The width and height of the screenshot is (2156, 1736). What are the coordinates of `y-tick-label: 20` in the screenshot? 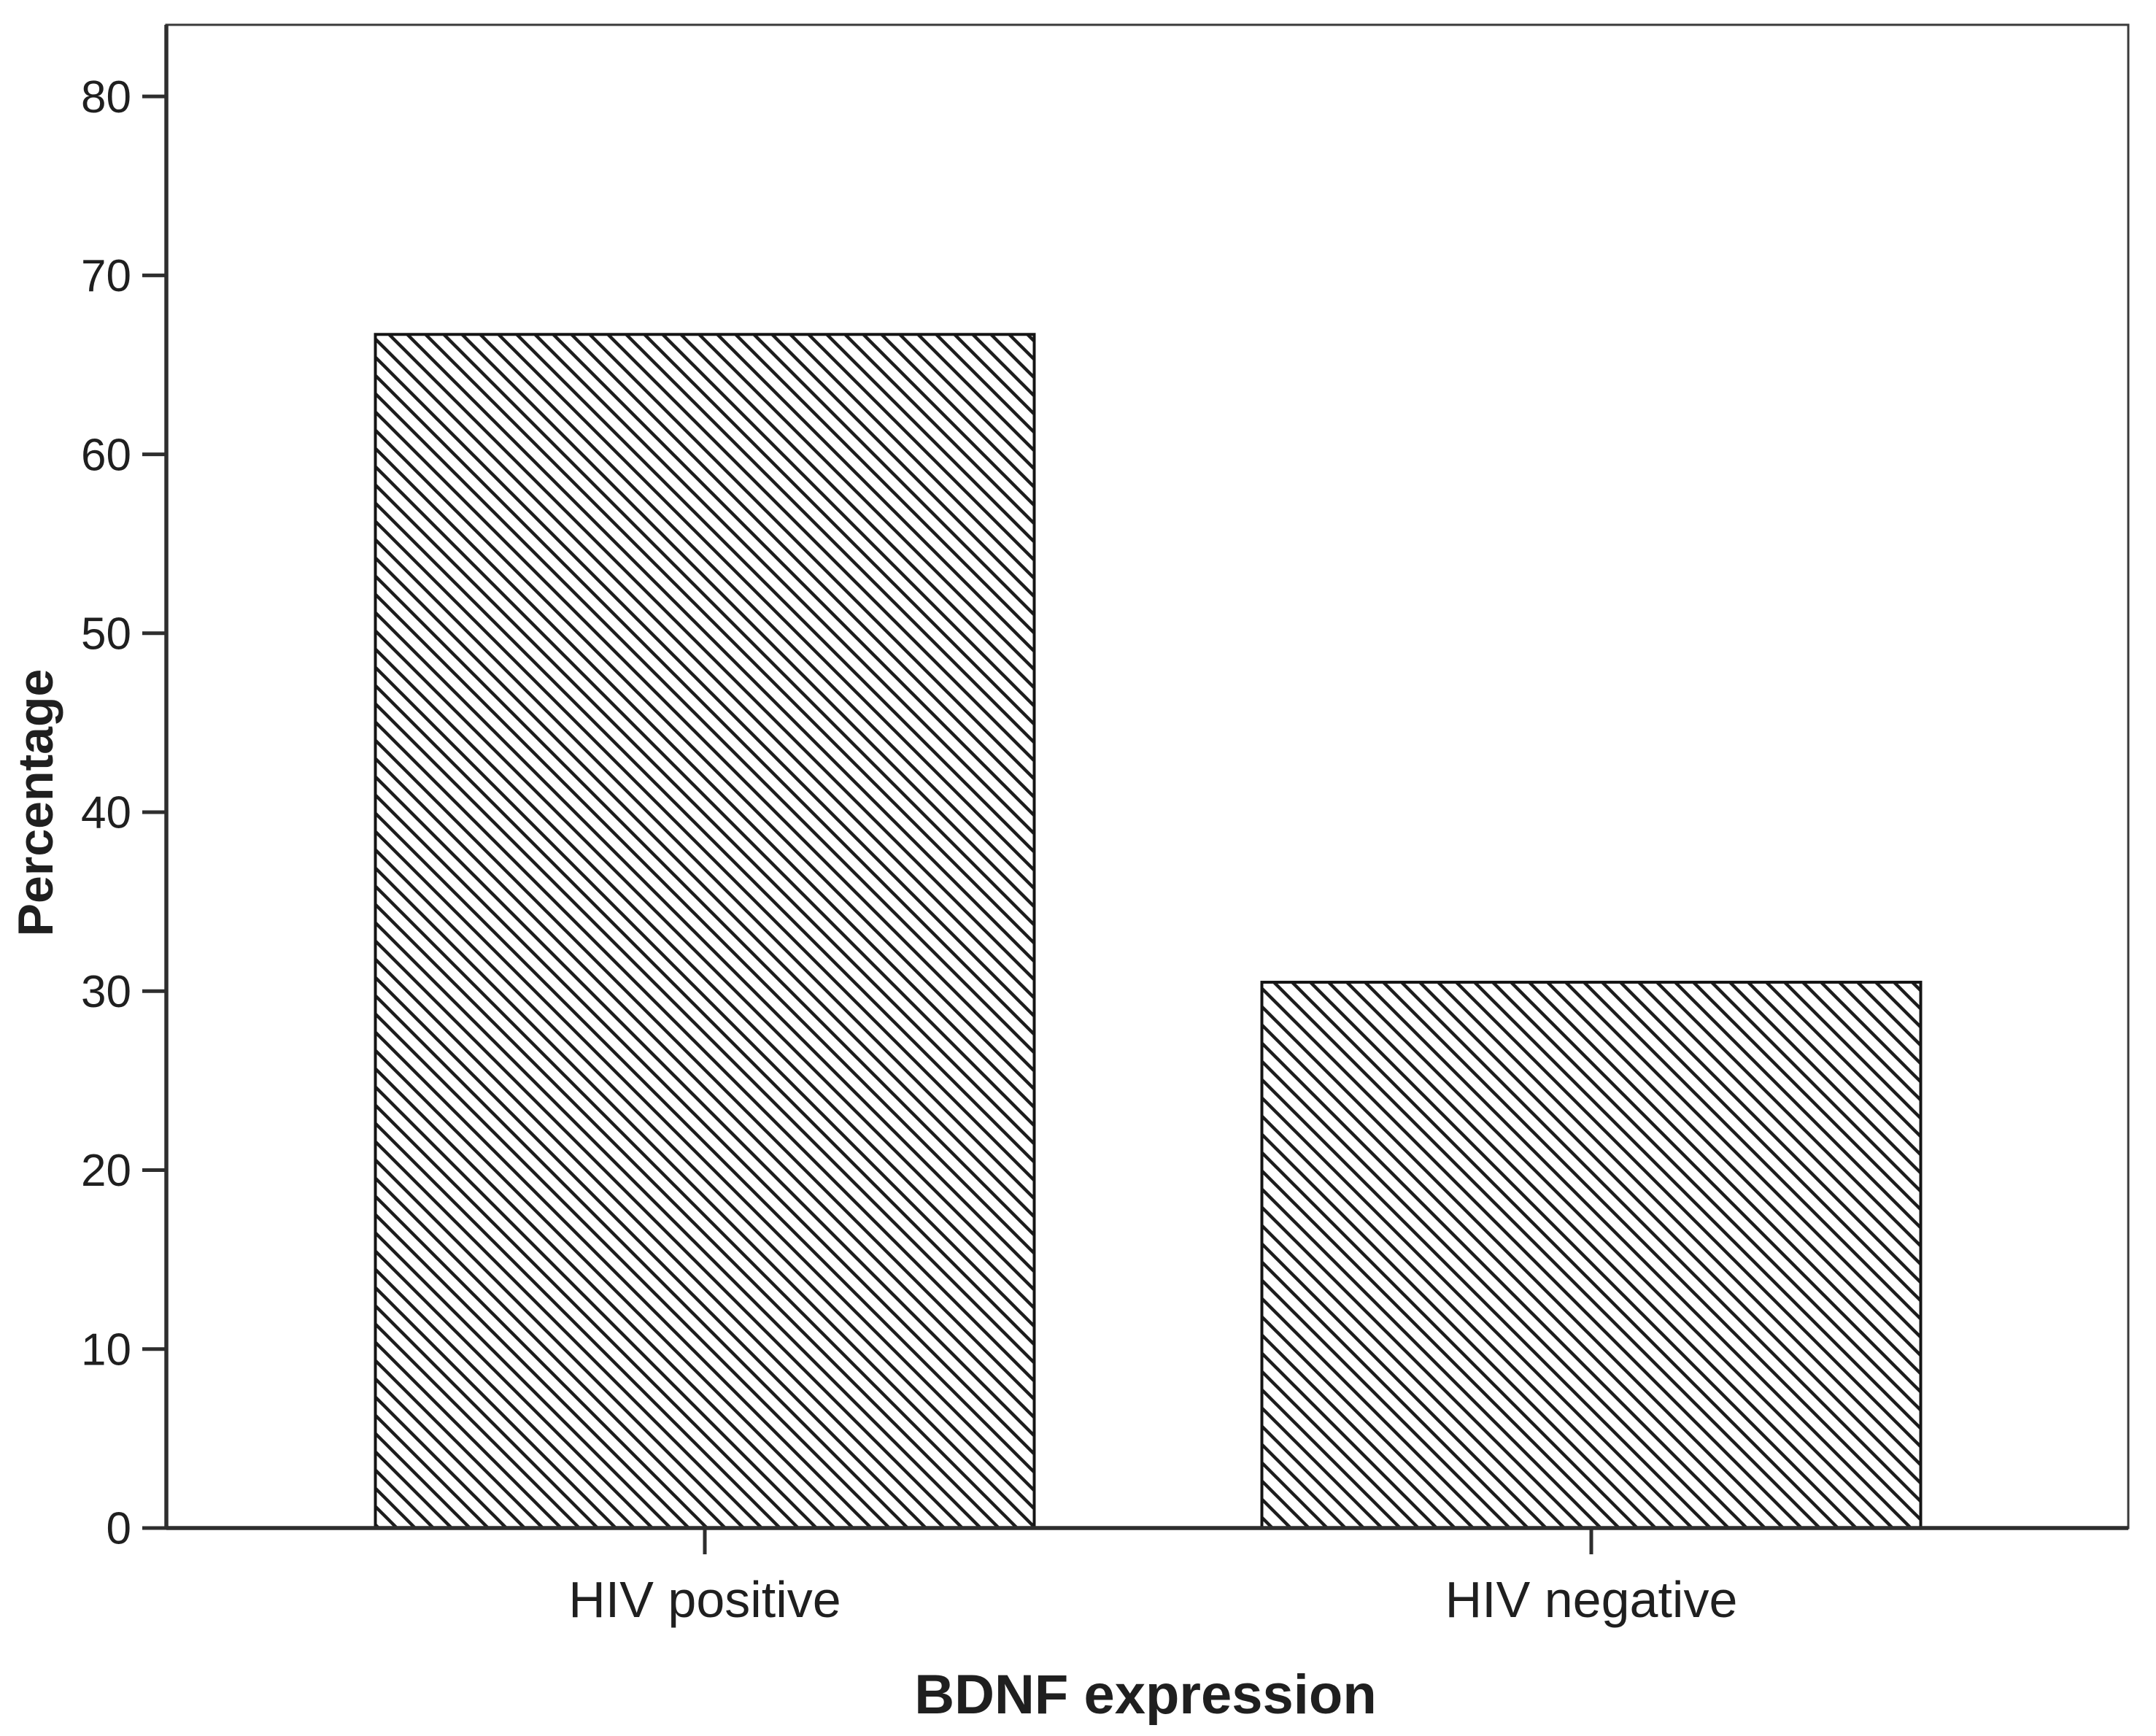 It's located at (106, 1171).